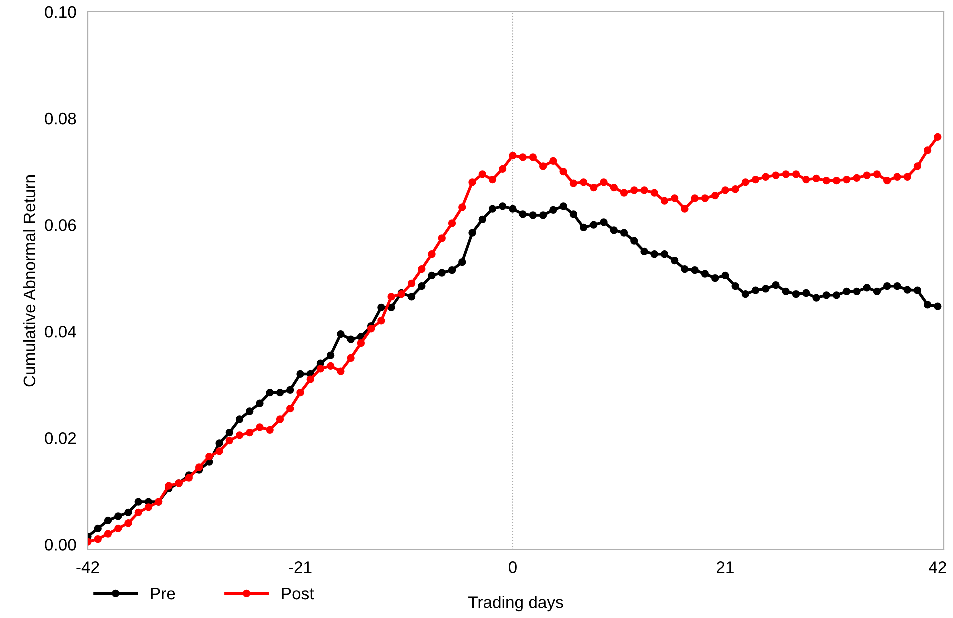 This screenshot has height=618, width=953. Describe the element at coordinates (60, 225) in the screenshot. I see `y-tick-label: 0.06` at that location.